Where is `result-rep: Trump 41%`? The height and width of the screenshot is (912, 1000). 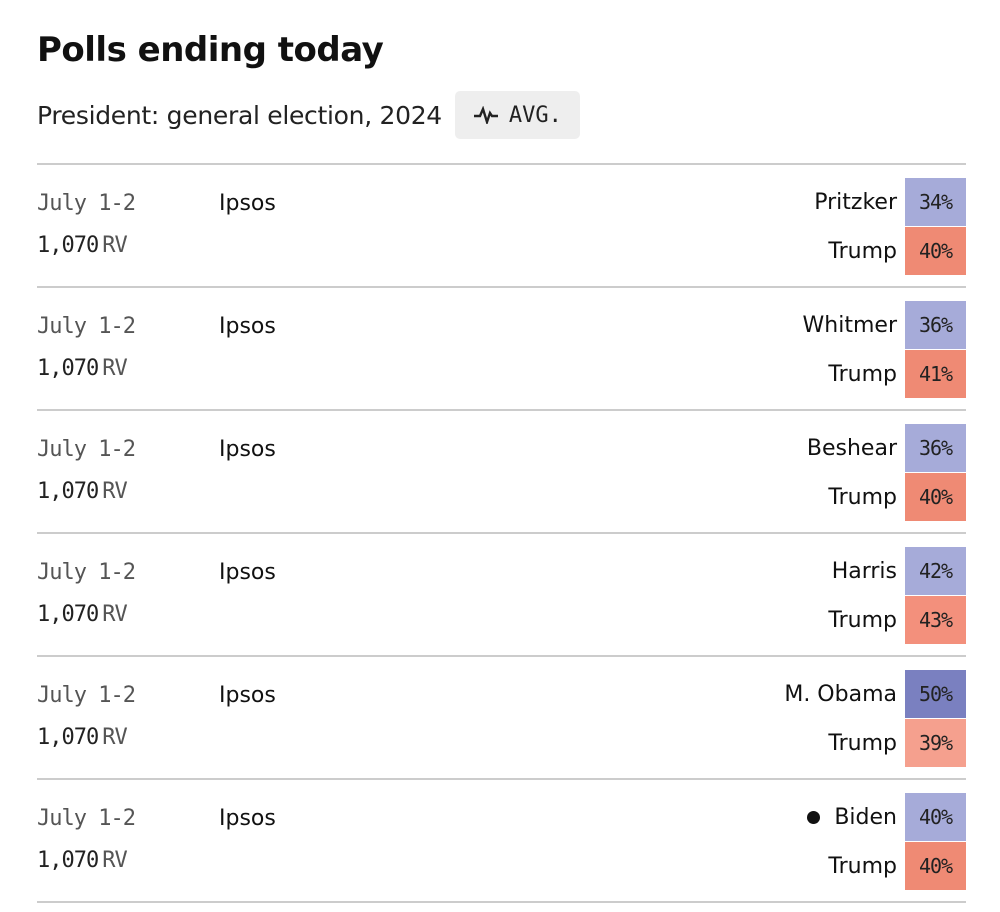 result-rep: Trump 41% is located at coordinates (897, 374).